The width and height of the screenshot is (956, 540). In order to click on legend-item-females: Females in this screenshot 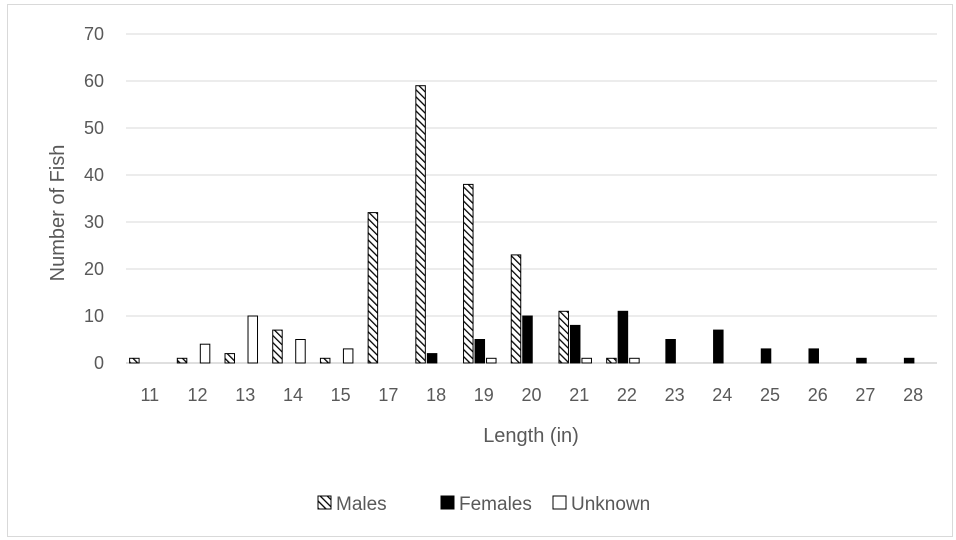, I will do `click(486, 504)`.